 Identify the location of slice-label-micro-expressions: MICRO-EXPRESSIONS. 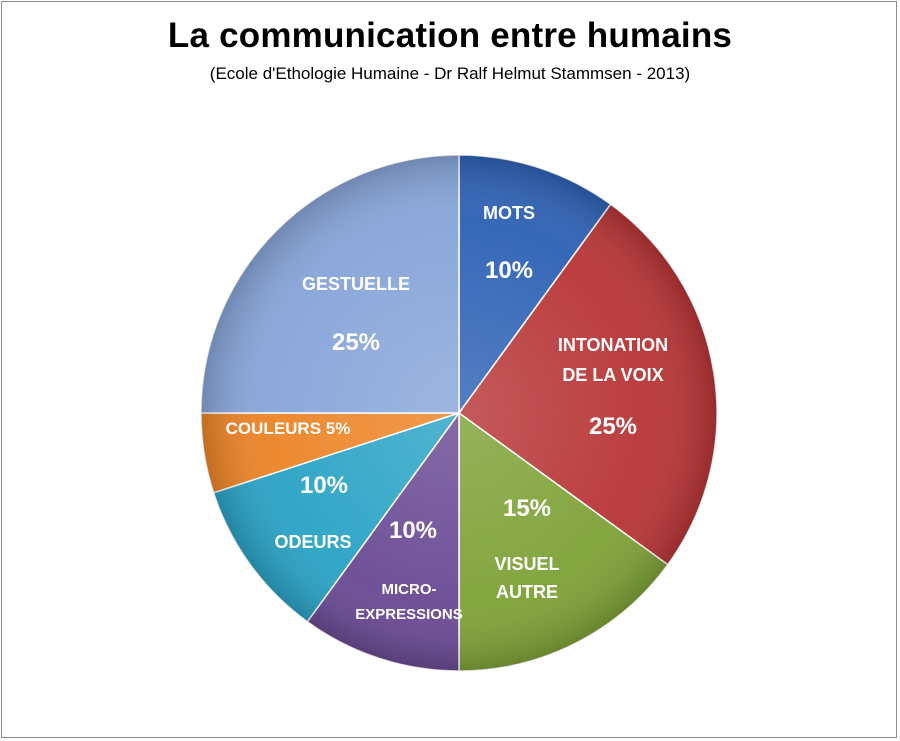
(409, 602).